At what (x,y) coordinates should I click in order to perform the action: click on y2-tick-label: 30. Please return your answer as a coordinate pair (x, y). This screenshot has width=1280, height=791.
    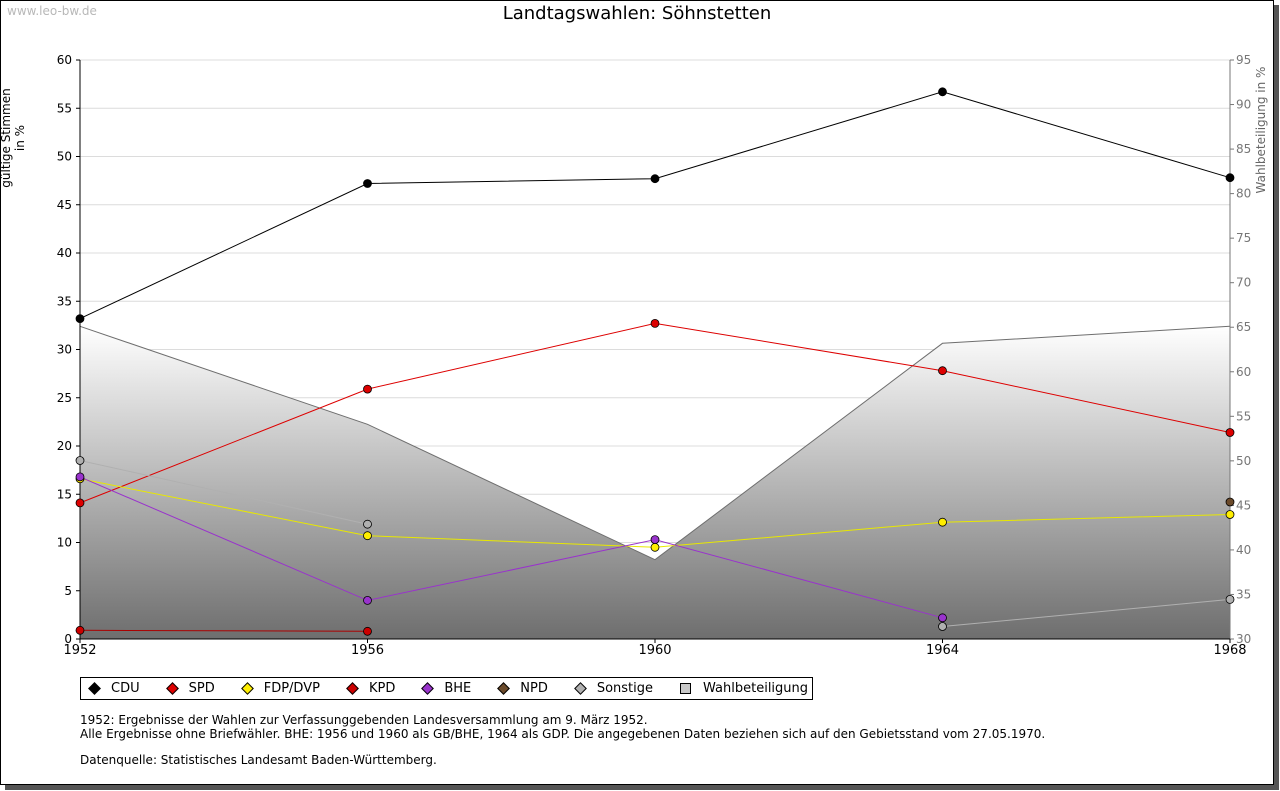
    Looking at the image, I should click on (1243, 639).